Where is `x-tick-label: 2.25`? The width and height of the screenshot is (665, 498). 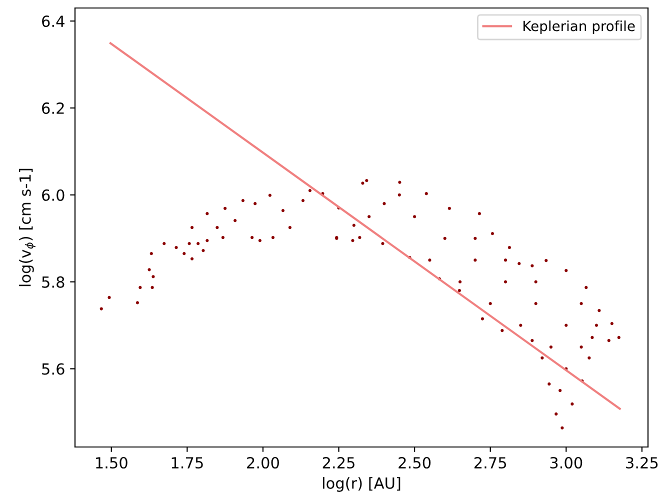 x-tick-label: 2.25 is located at coordinates (338, 462).